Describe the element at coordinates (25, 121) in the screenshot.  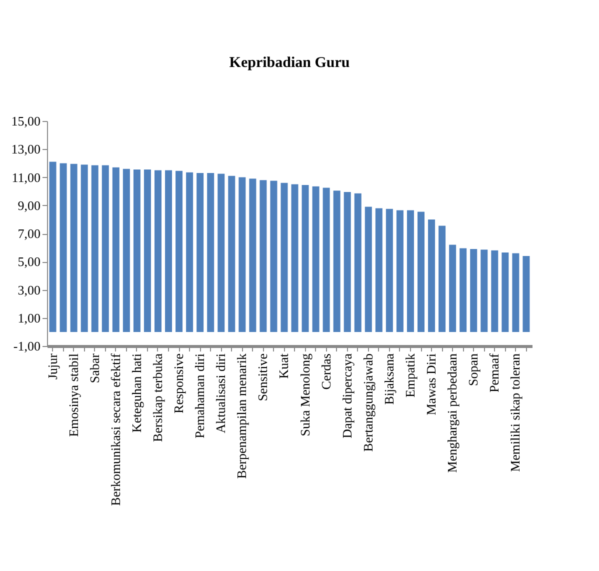
I see `y-tick-label: 15,00` at that location.